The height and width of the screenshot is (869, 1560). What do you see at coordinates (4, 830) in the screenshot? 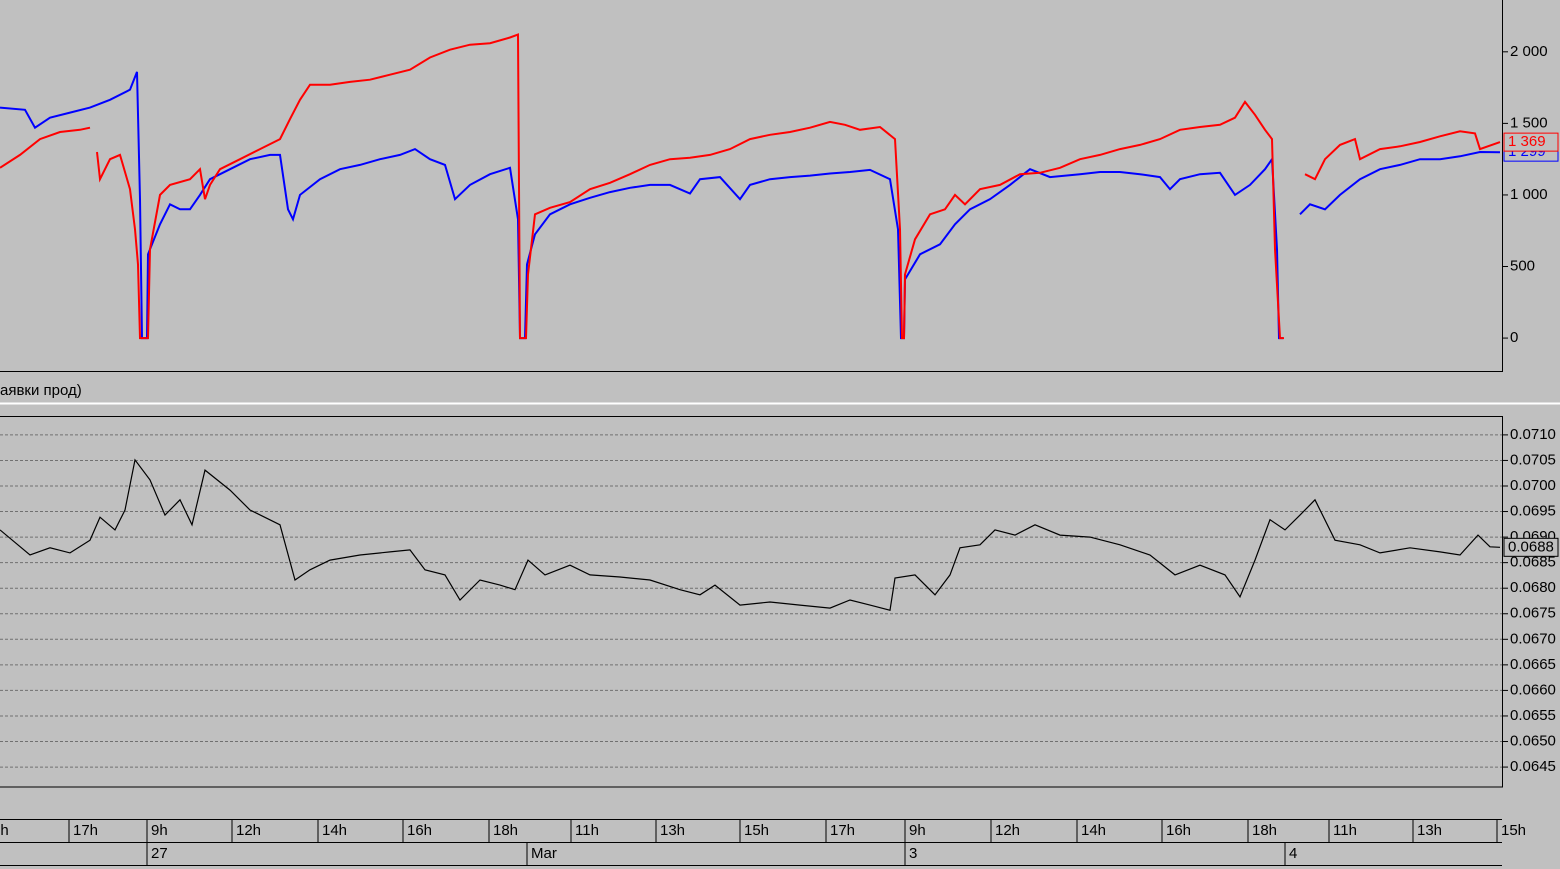
I see `x-tick-label: 5h` at bounding box center [4, 830].